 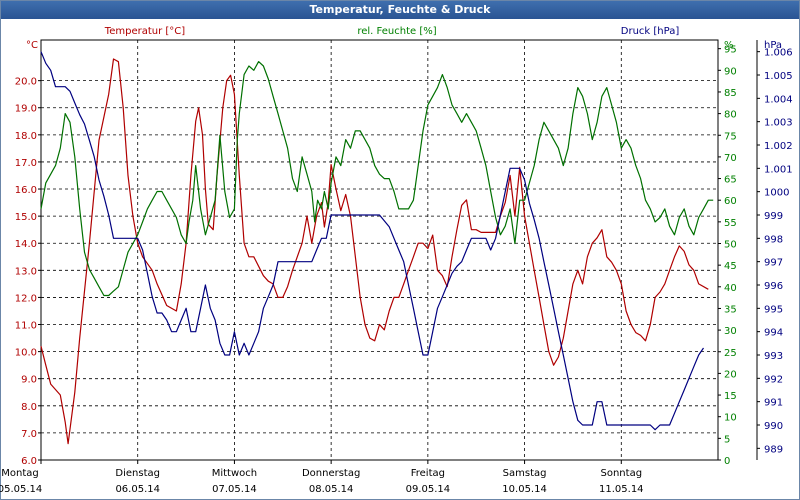 What do you see at coordinates (730, 353) in the screenshot?
I see `tick-label-humidity: 25` at bounding box center [730, 353].